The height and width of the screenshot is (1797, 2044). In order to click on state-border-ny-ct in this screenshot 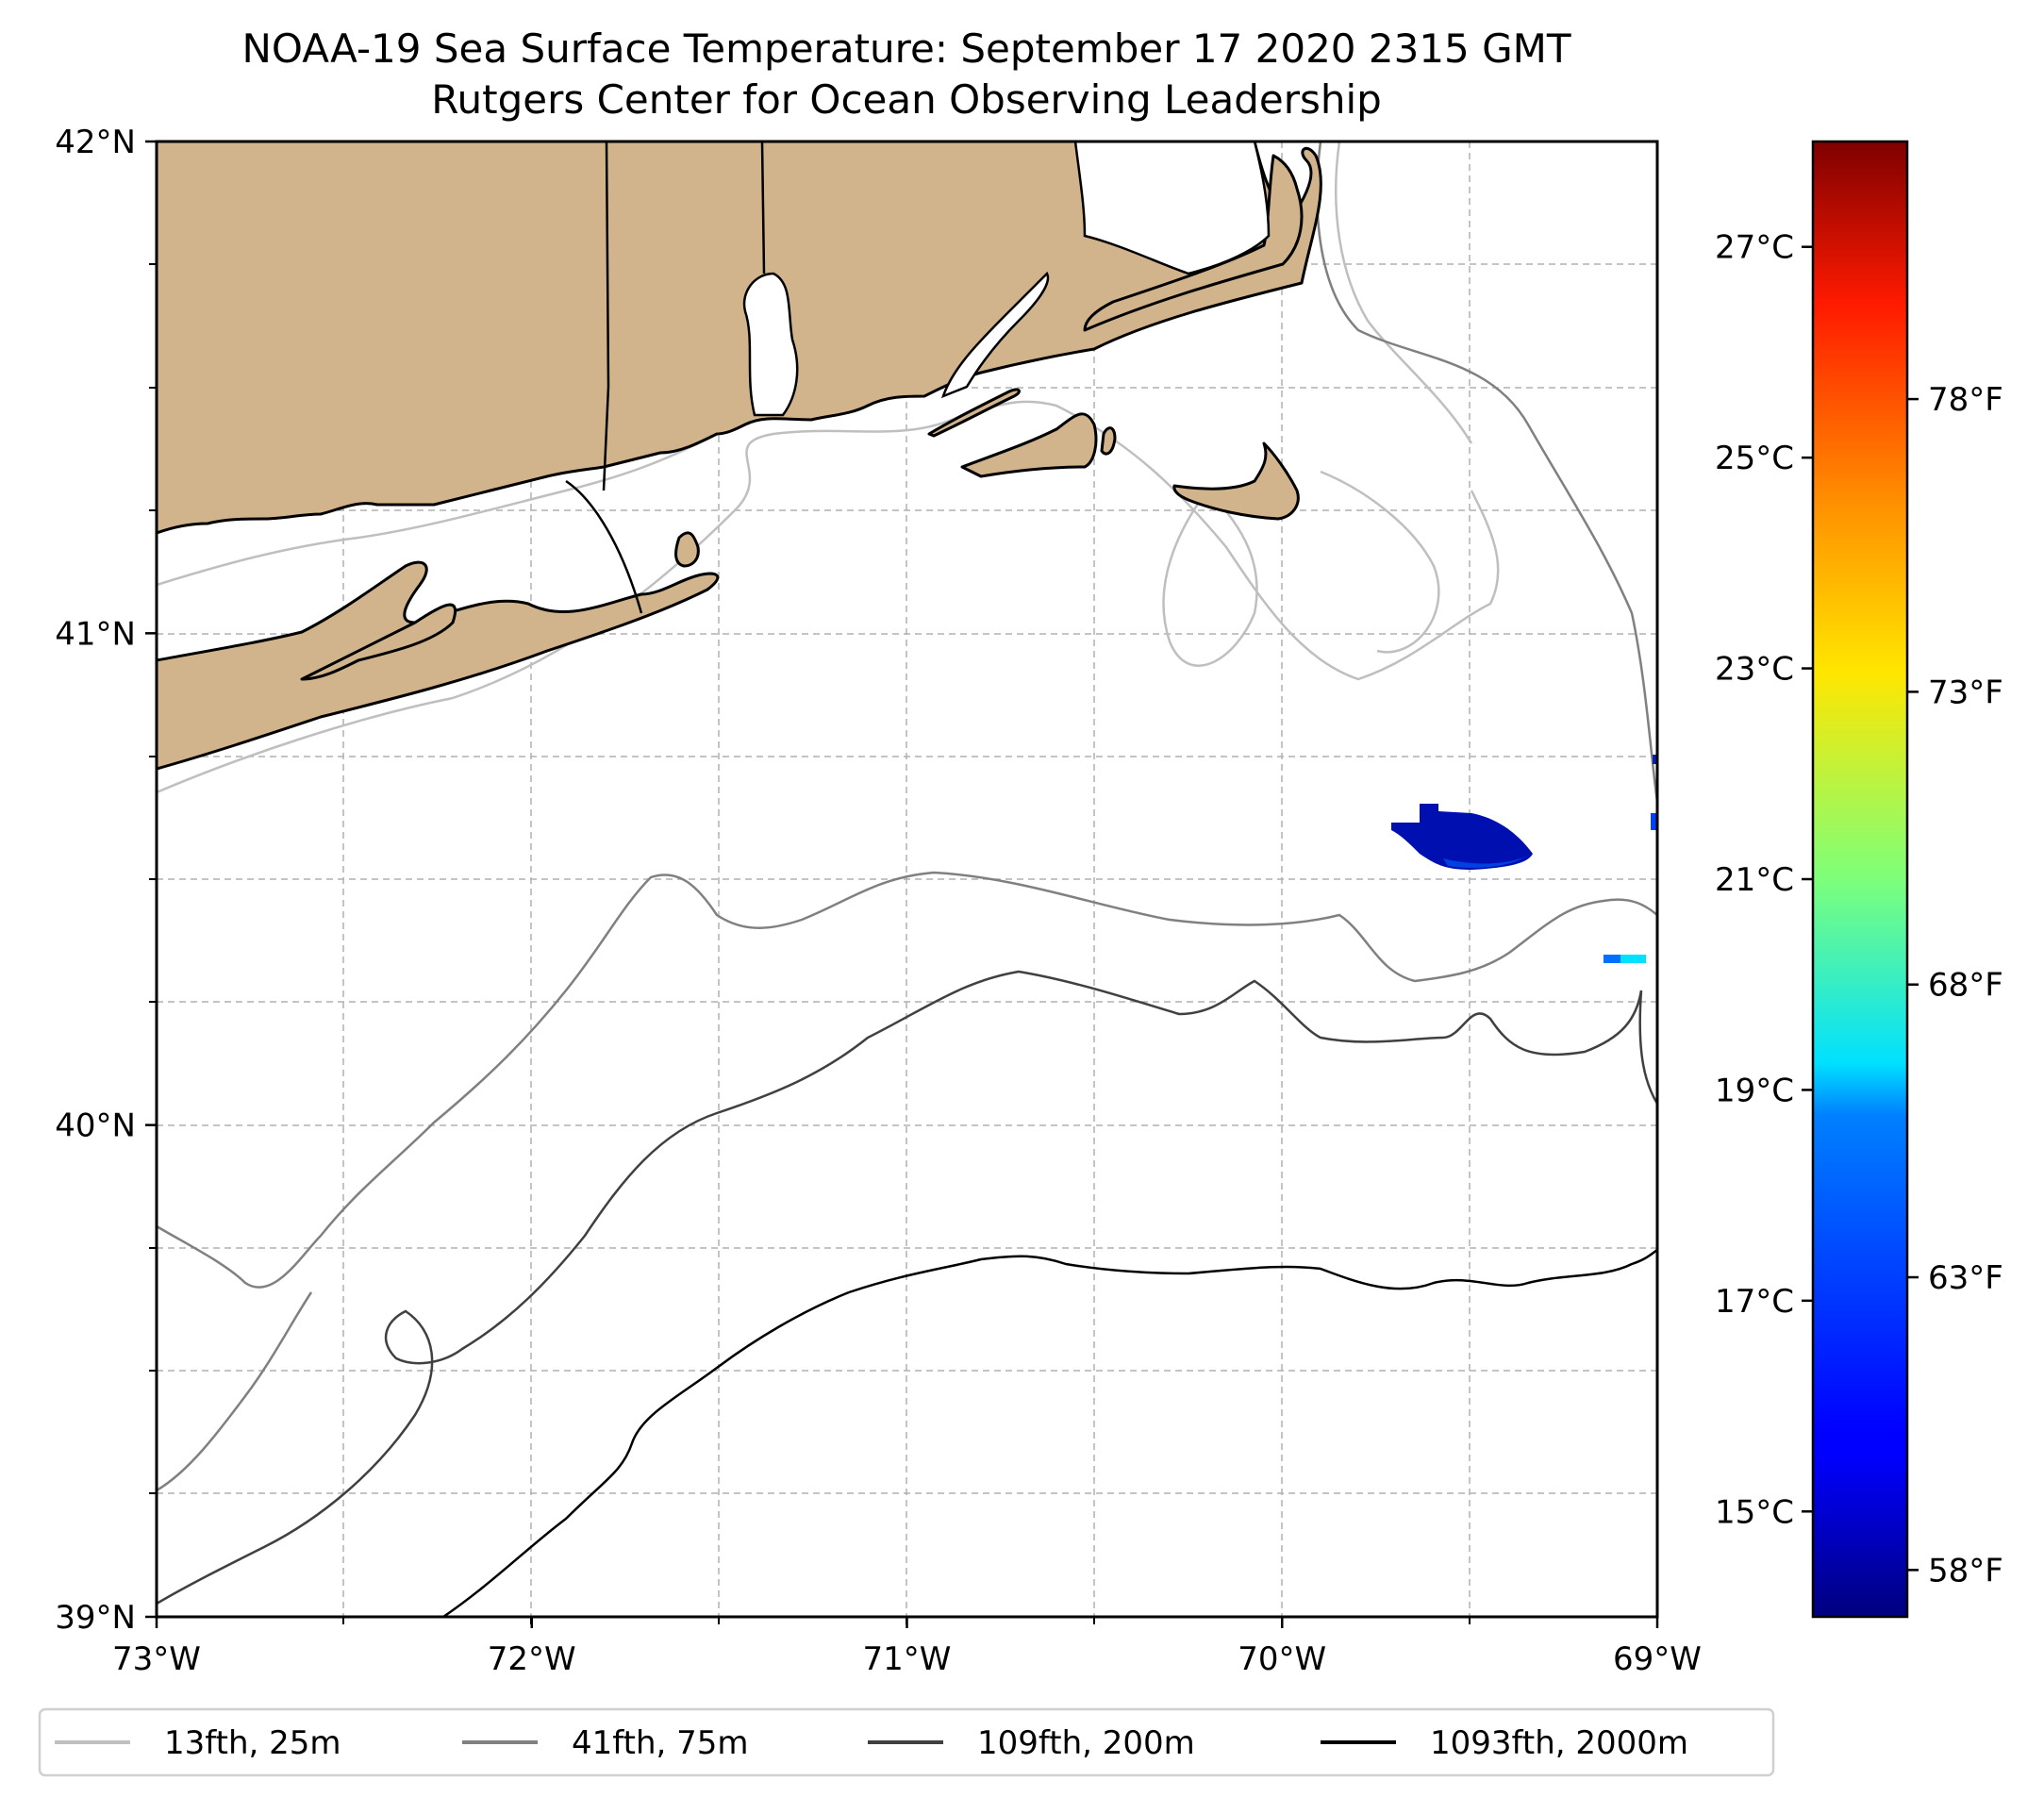, I will do `click(604, 546)`.